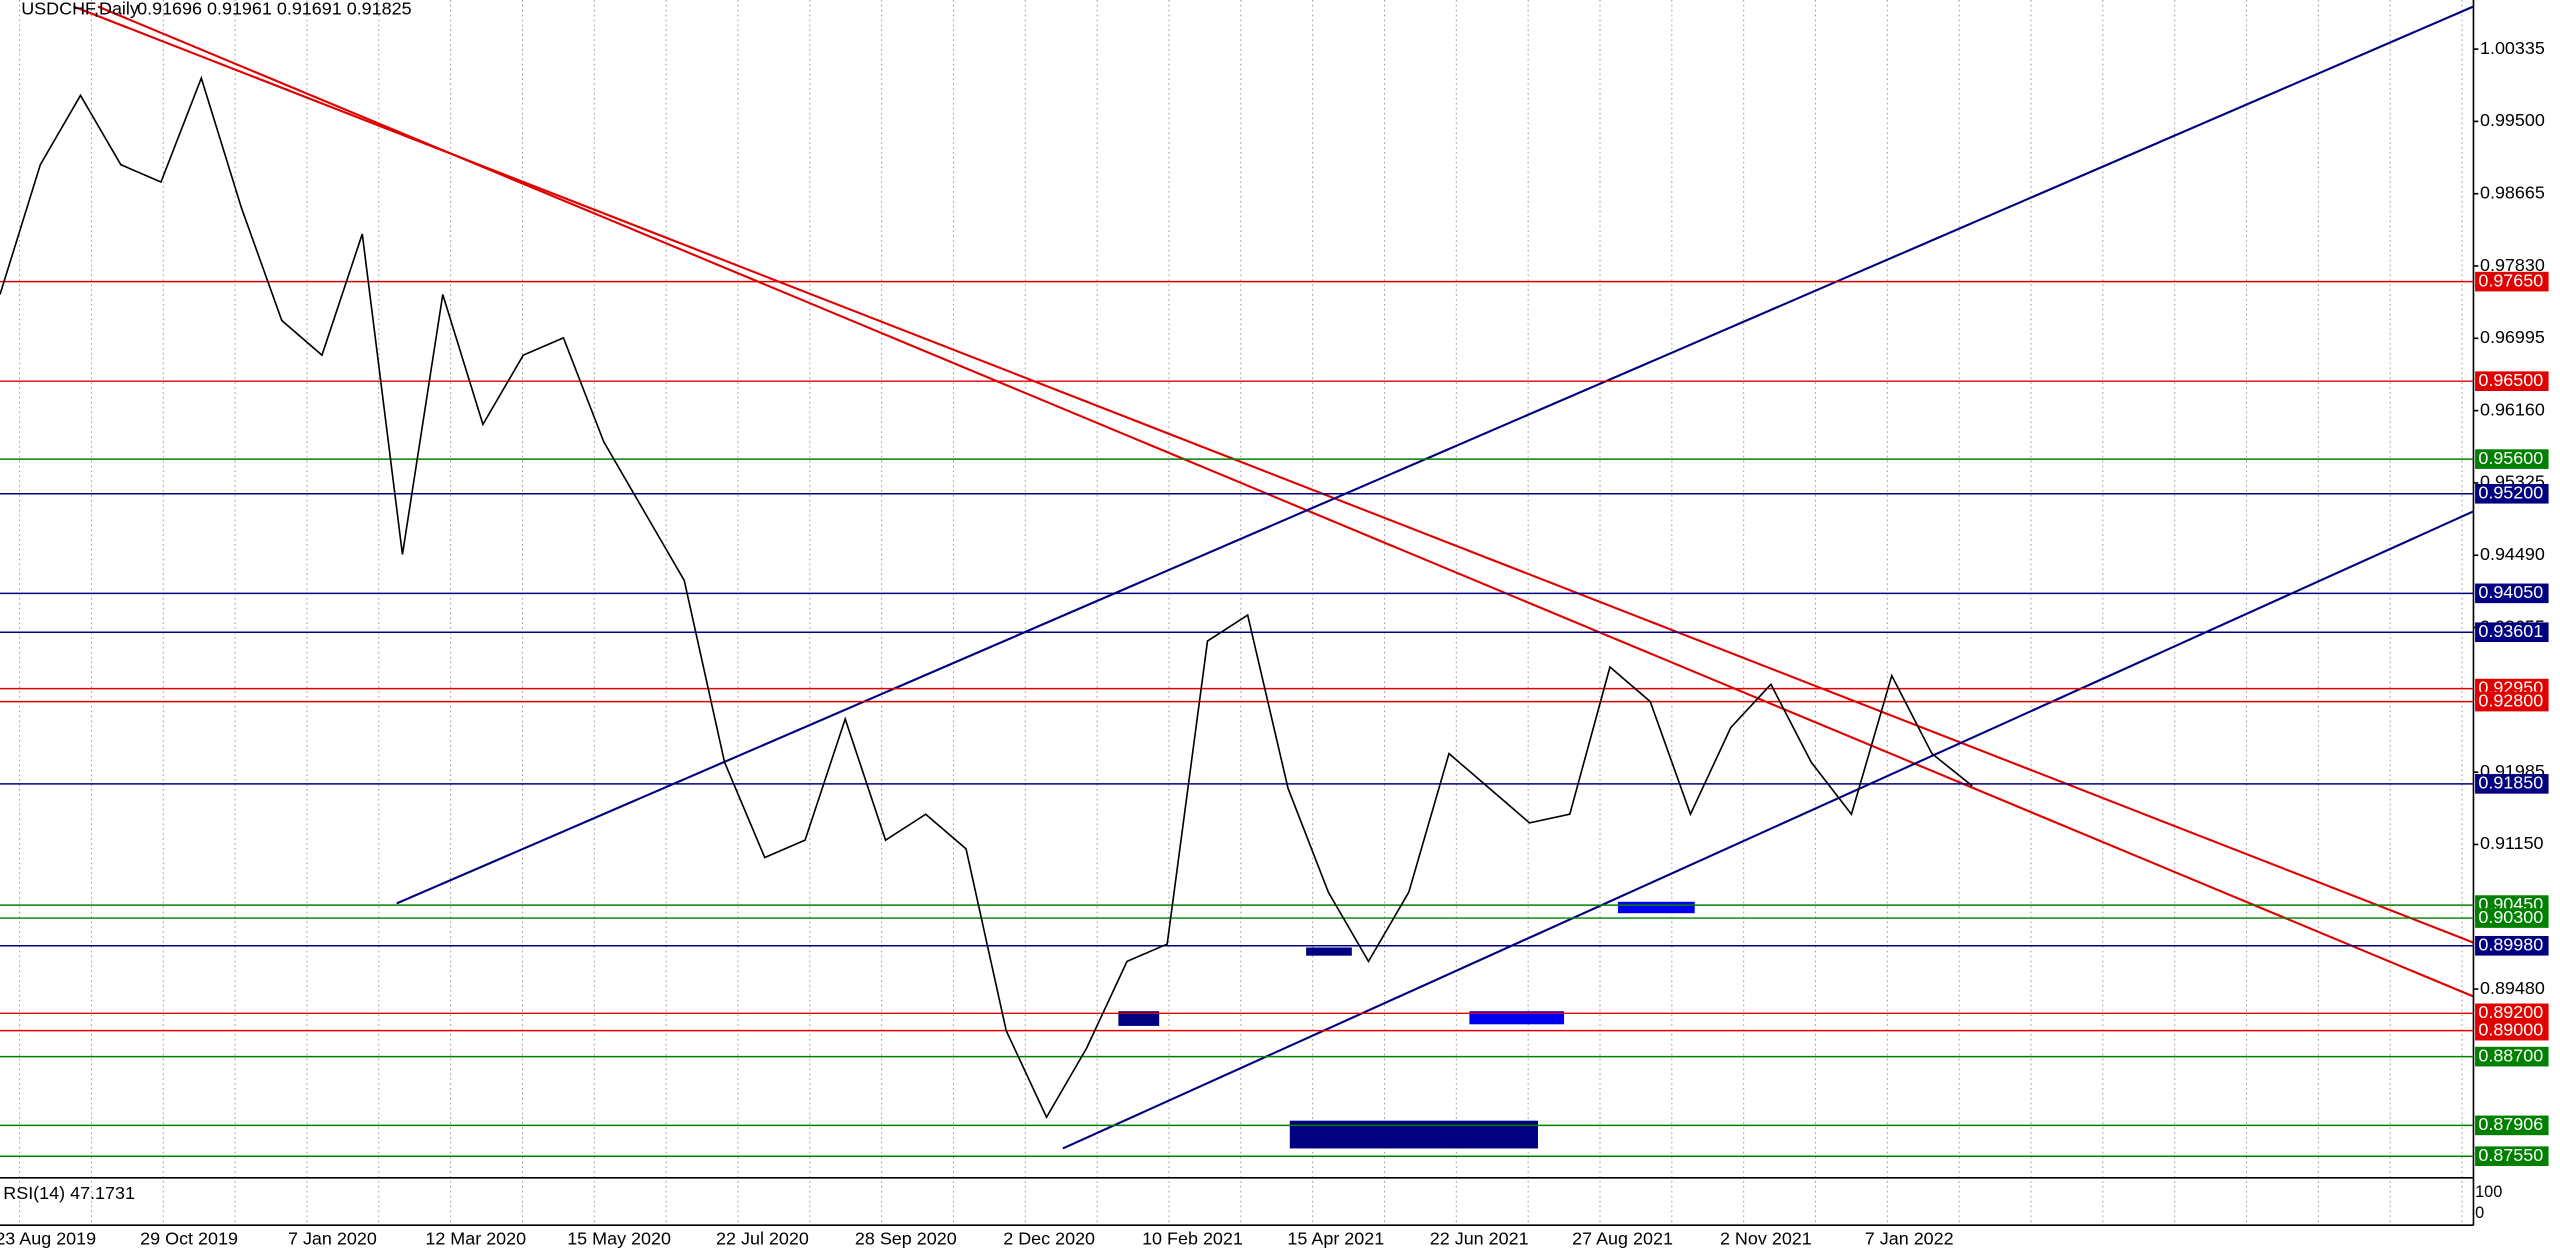 The height and width of the screenshot is (1253, 2560). I want to click on level-label: 0.93601, so click(2510, 631).